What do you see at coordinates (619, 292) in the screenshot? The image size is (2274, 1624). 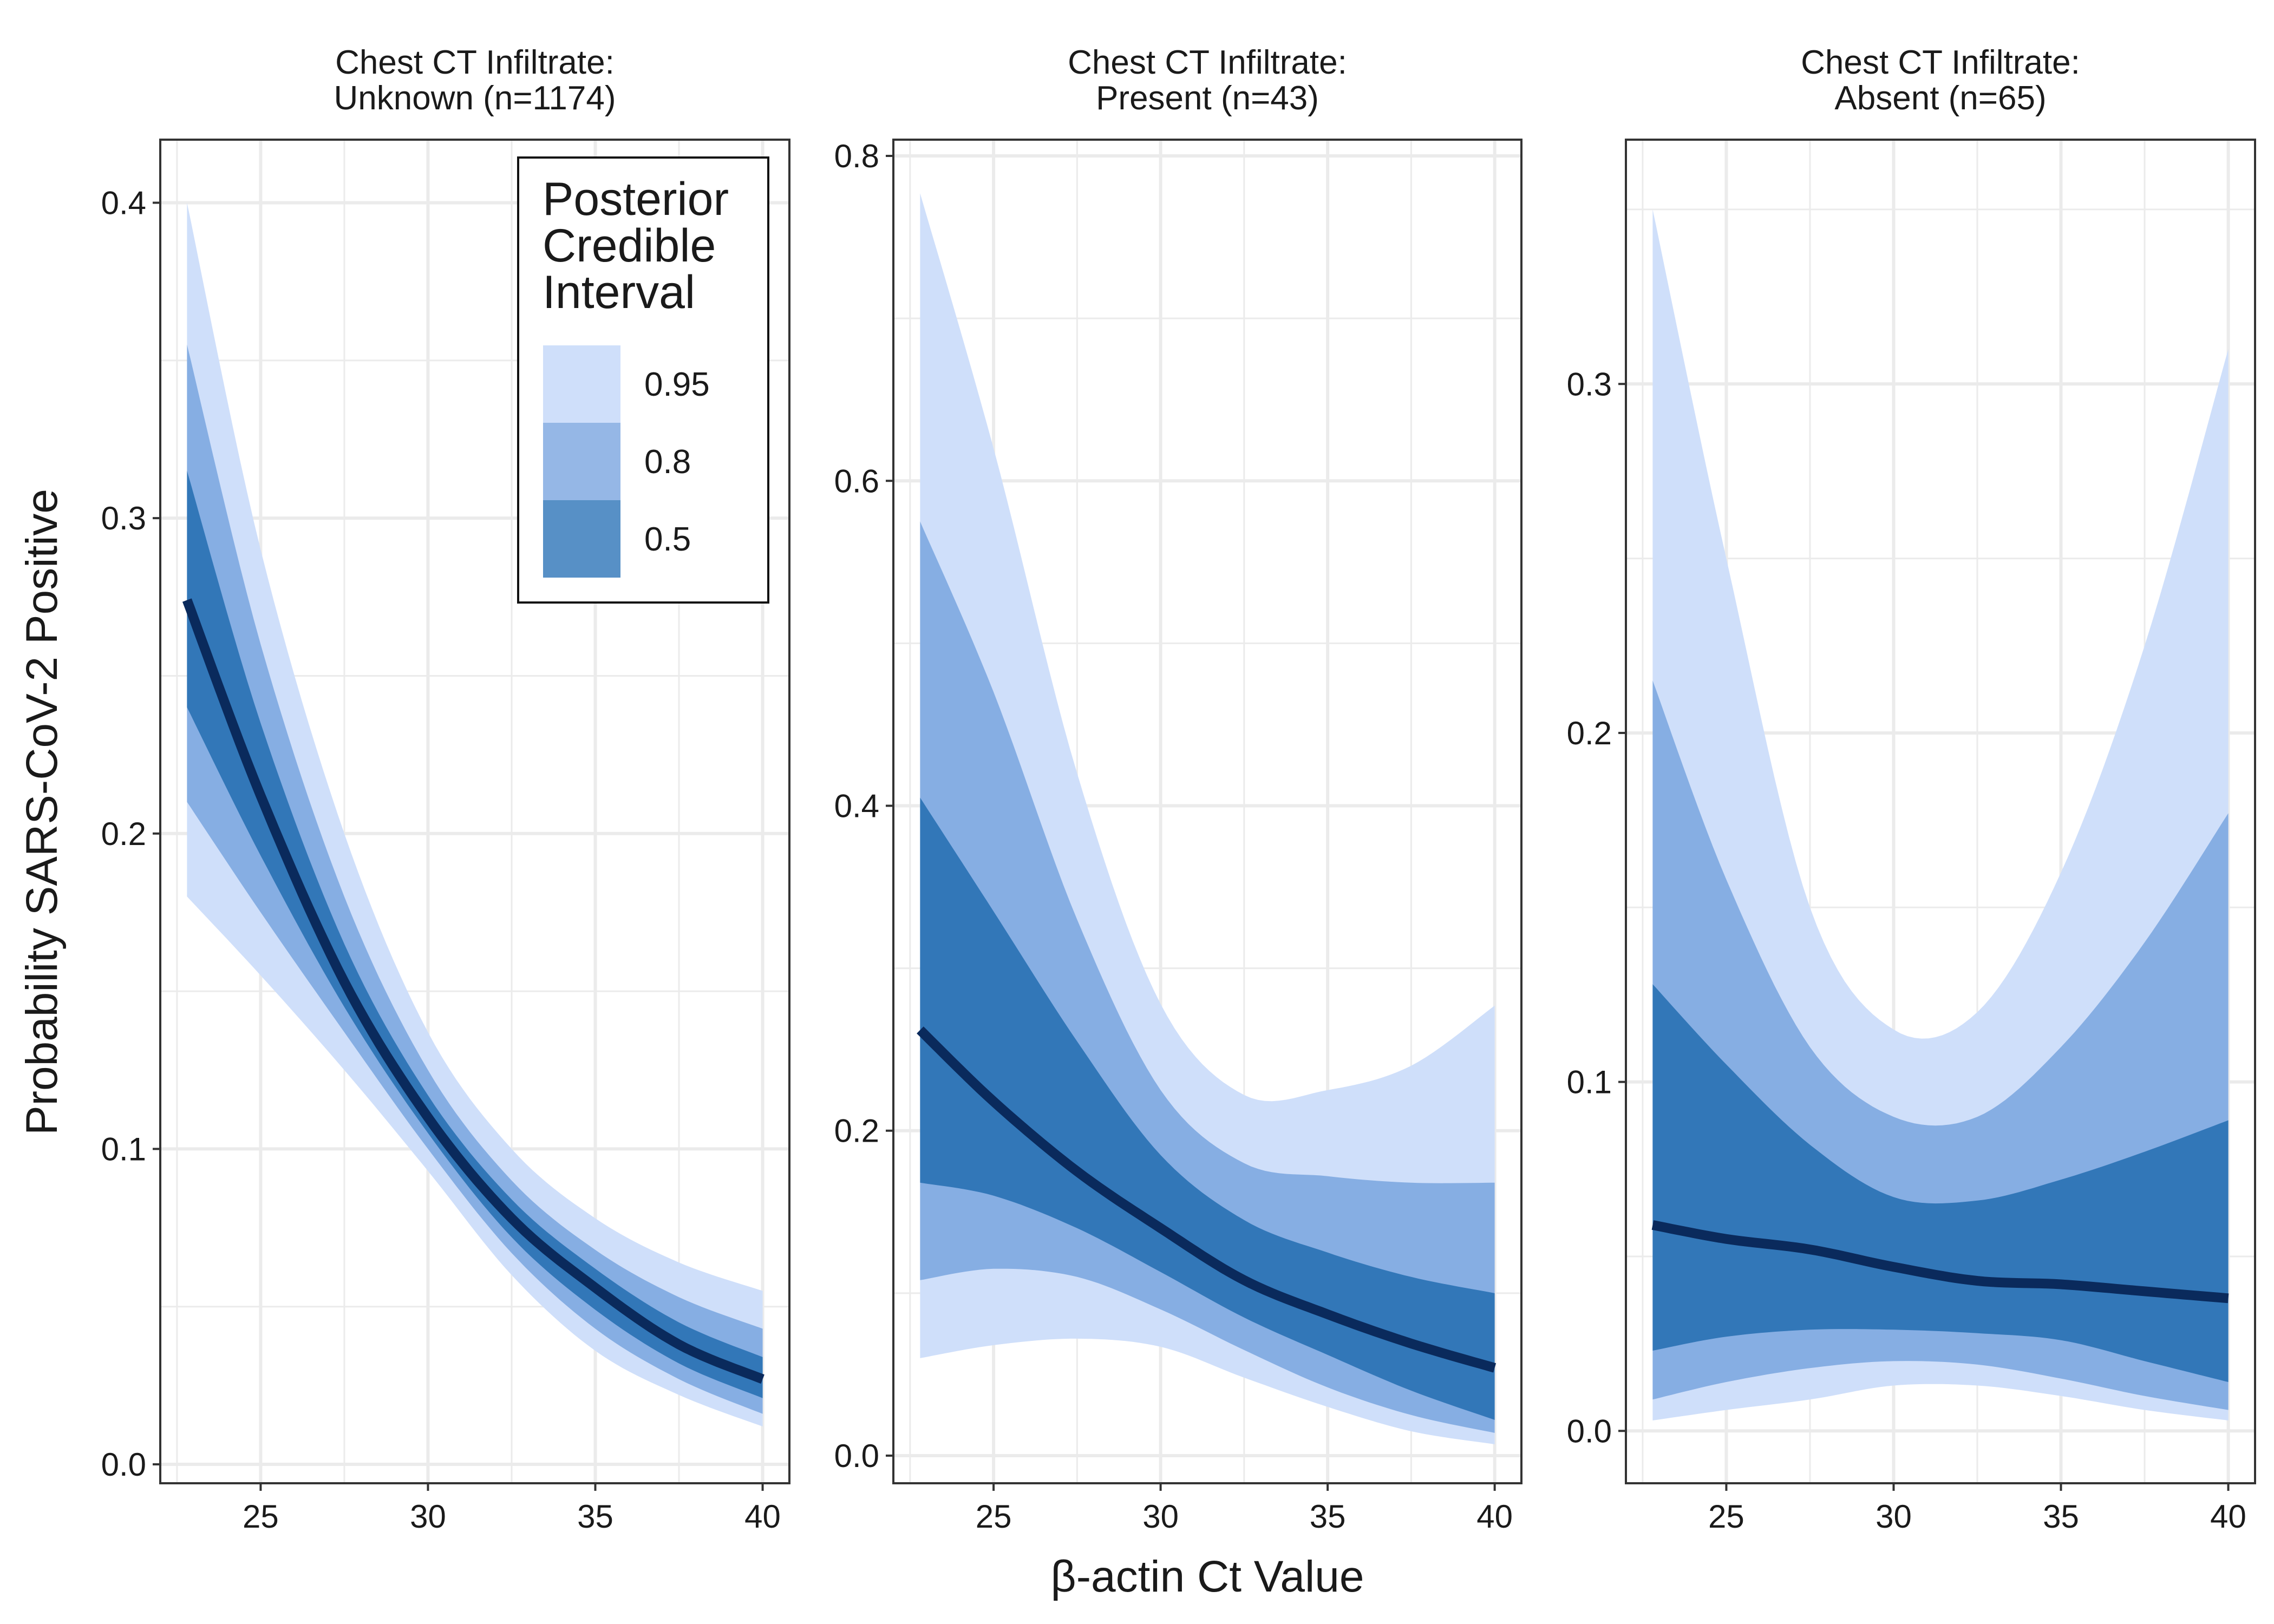 I see `legend-title-line: Interval` at bounding box center [619, 292].